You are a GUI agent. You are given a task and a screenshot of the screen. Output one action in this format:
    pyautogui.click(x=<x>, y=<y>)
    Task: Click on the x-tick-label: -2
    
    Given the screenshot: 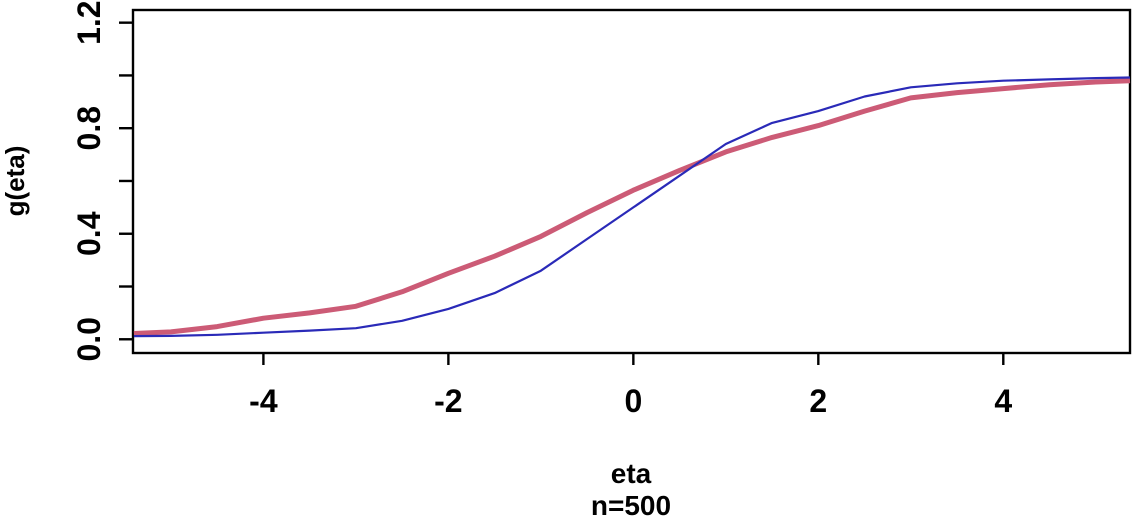 What is the action you would take?
    pyautogui.click(x=448, y=401)
    